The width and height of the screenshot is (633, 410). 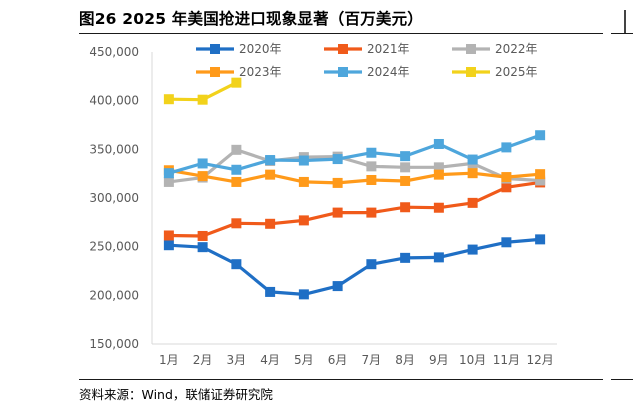 I want to click on y-tick-label: 350,000, so click(x=114, y=149).